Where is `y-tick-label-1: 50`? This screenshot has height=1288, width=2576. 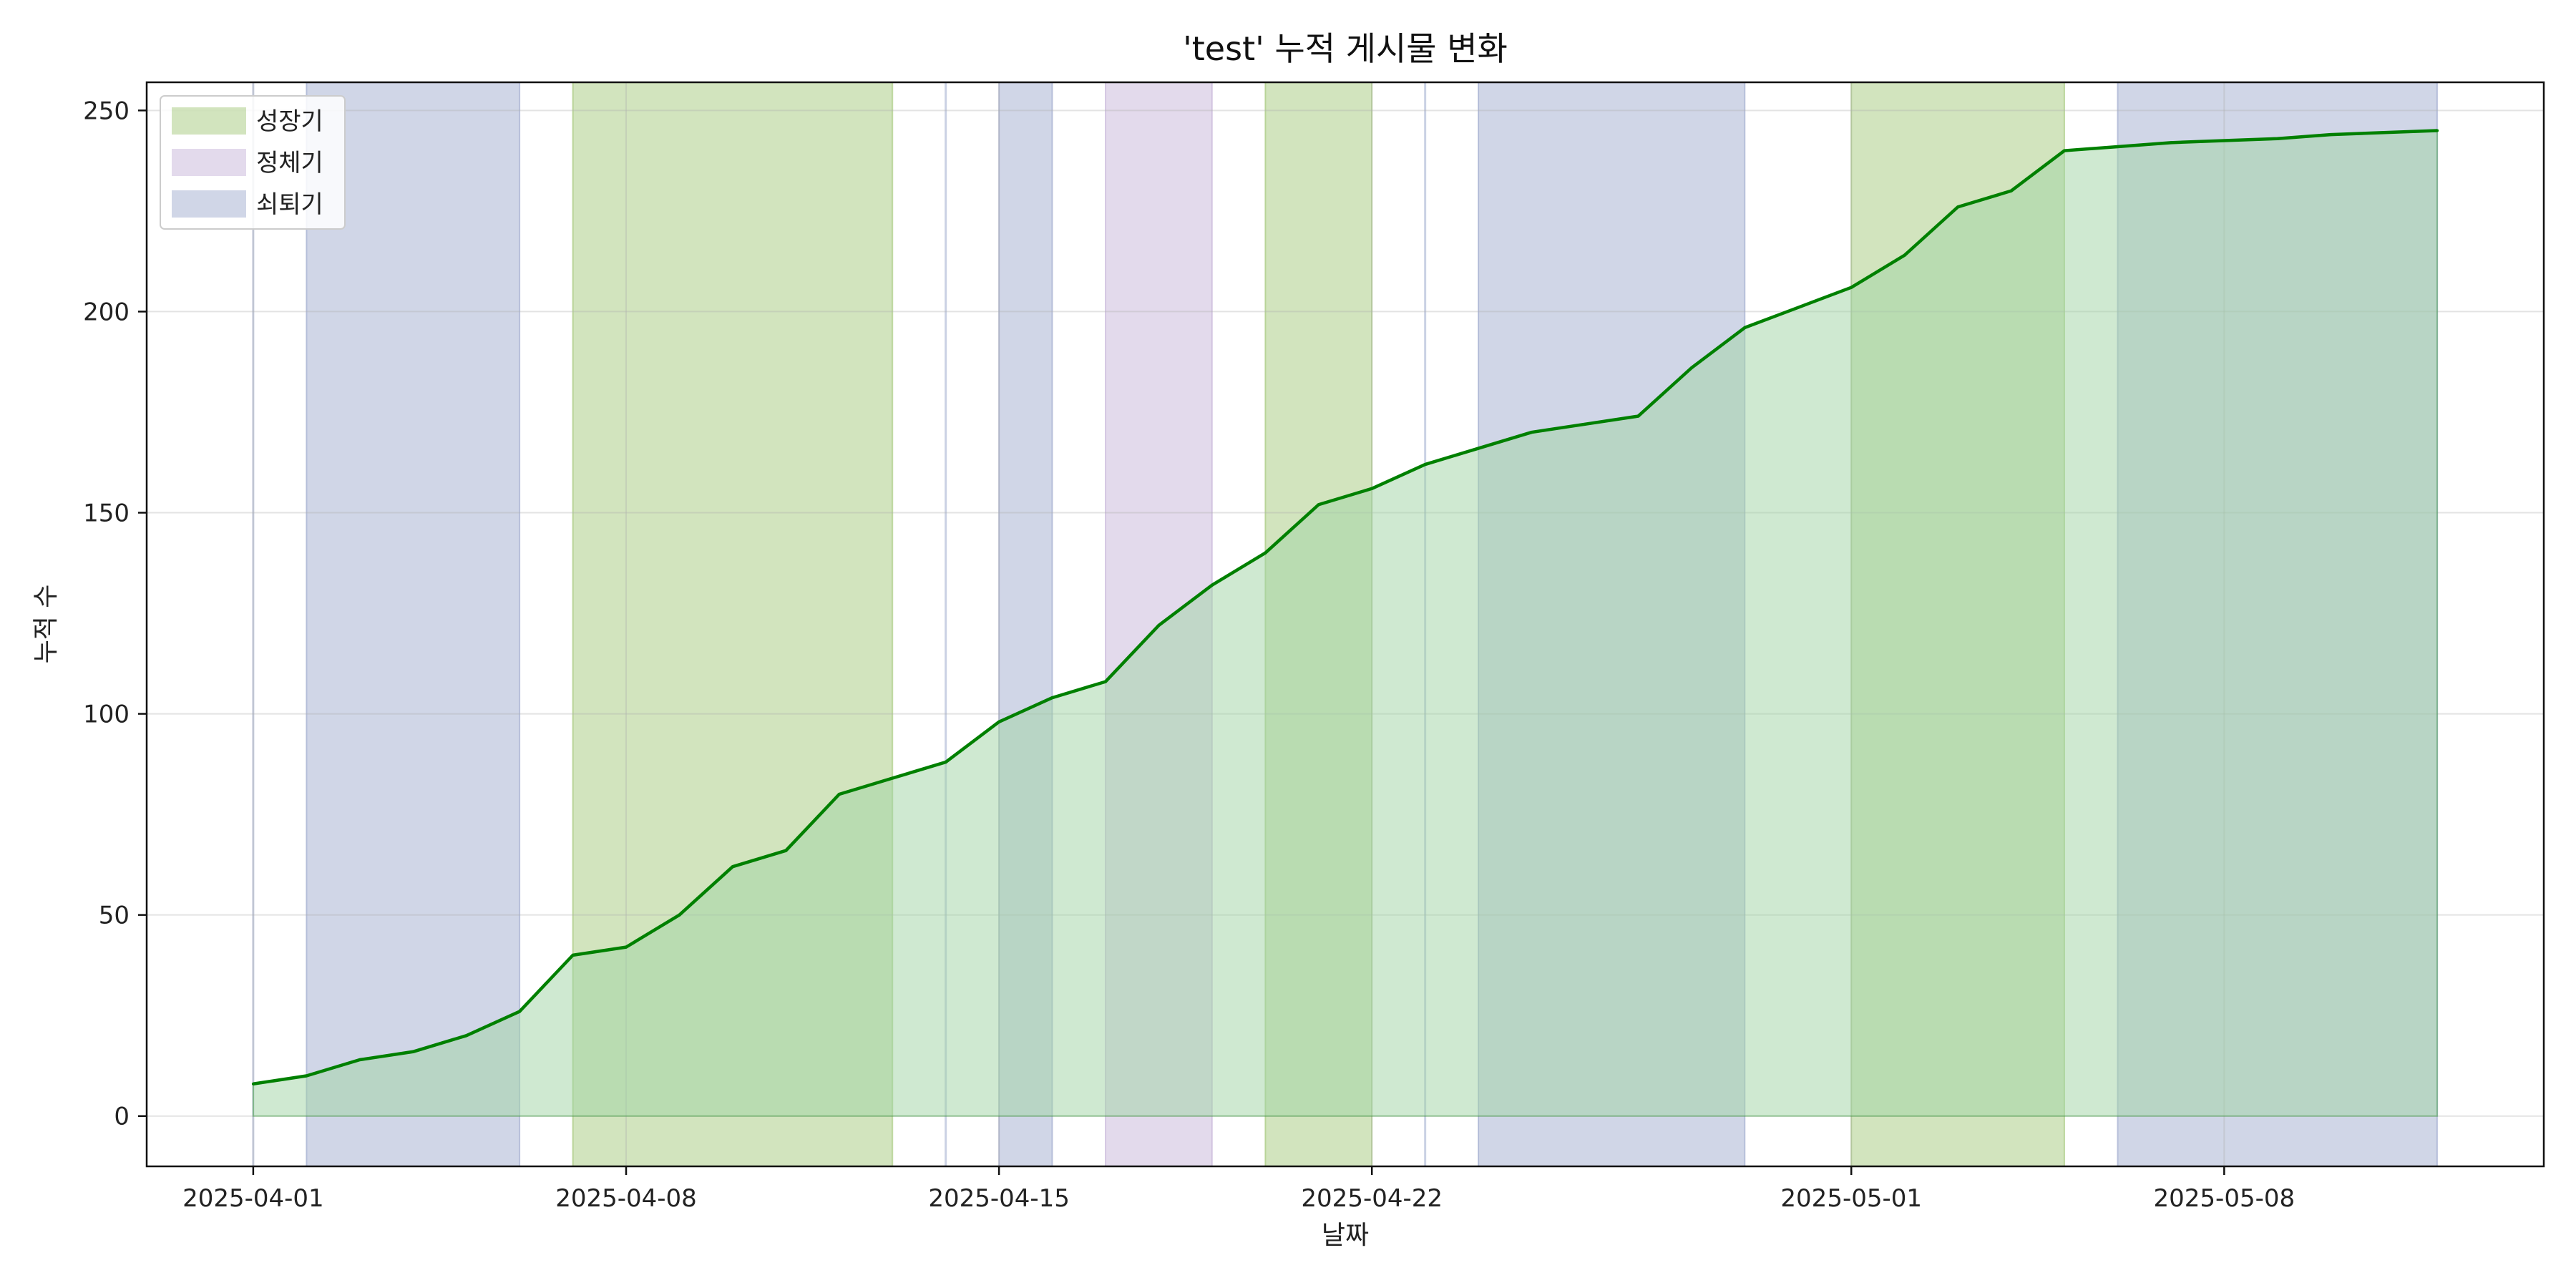 y-tick-label-1: 50 is located at coordinates (114, 916).